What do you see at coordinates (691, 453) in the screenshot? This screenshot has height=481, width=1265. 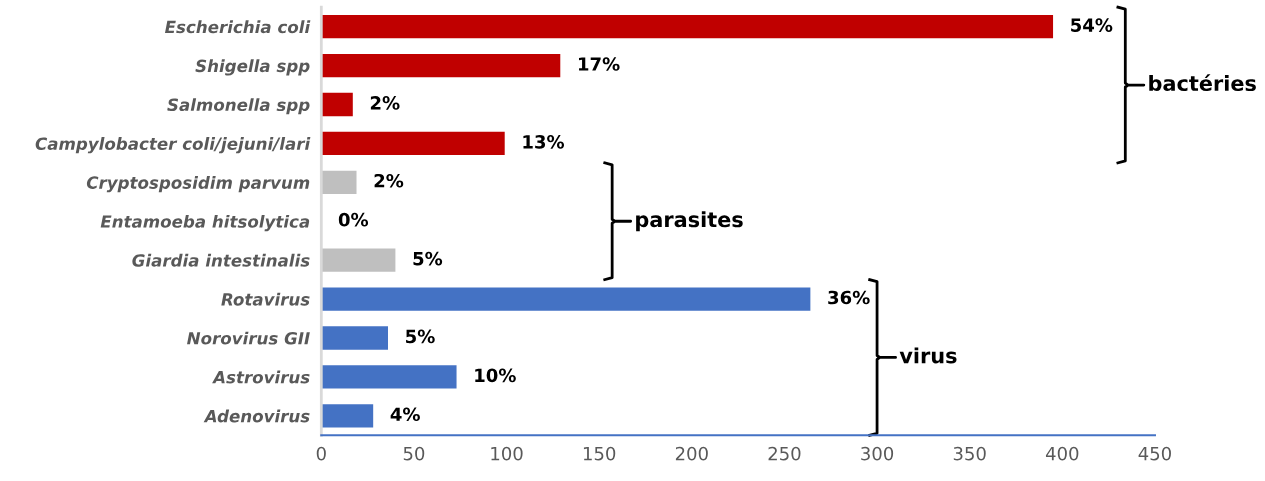 I see `x-tick-label: 200` at bounding box center [691, 453].